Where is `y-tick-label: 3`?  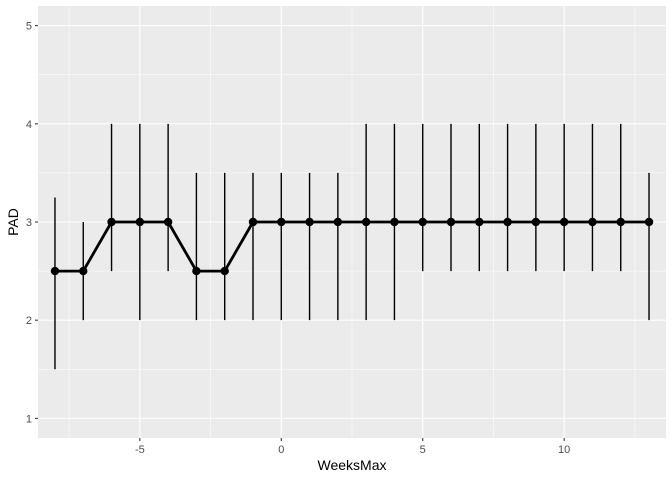 y-tick-label: 3 is located at coordinates (29, 223).